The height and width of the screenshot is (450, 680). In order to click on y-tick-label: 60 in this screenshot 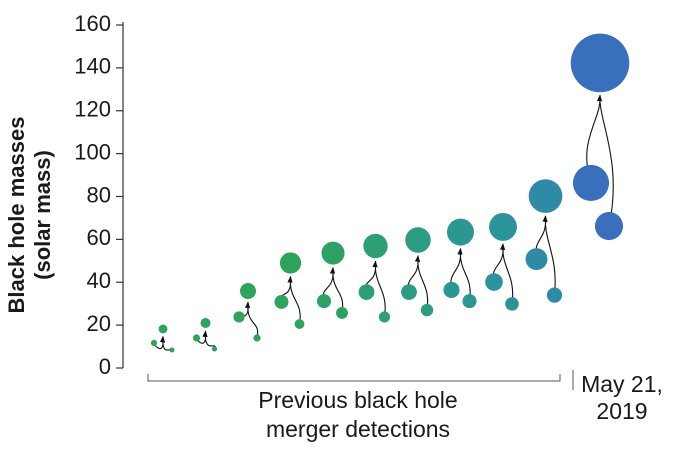, I will do `click(99, 237)`.